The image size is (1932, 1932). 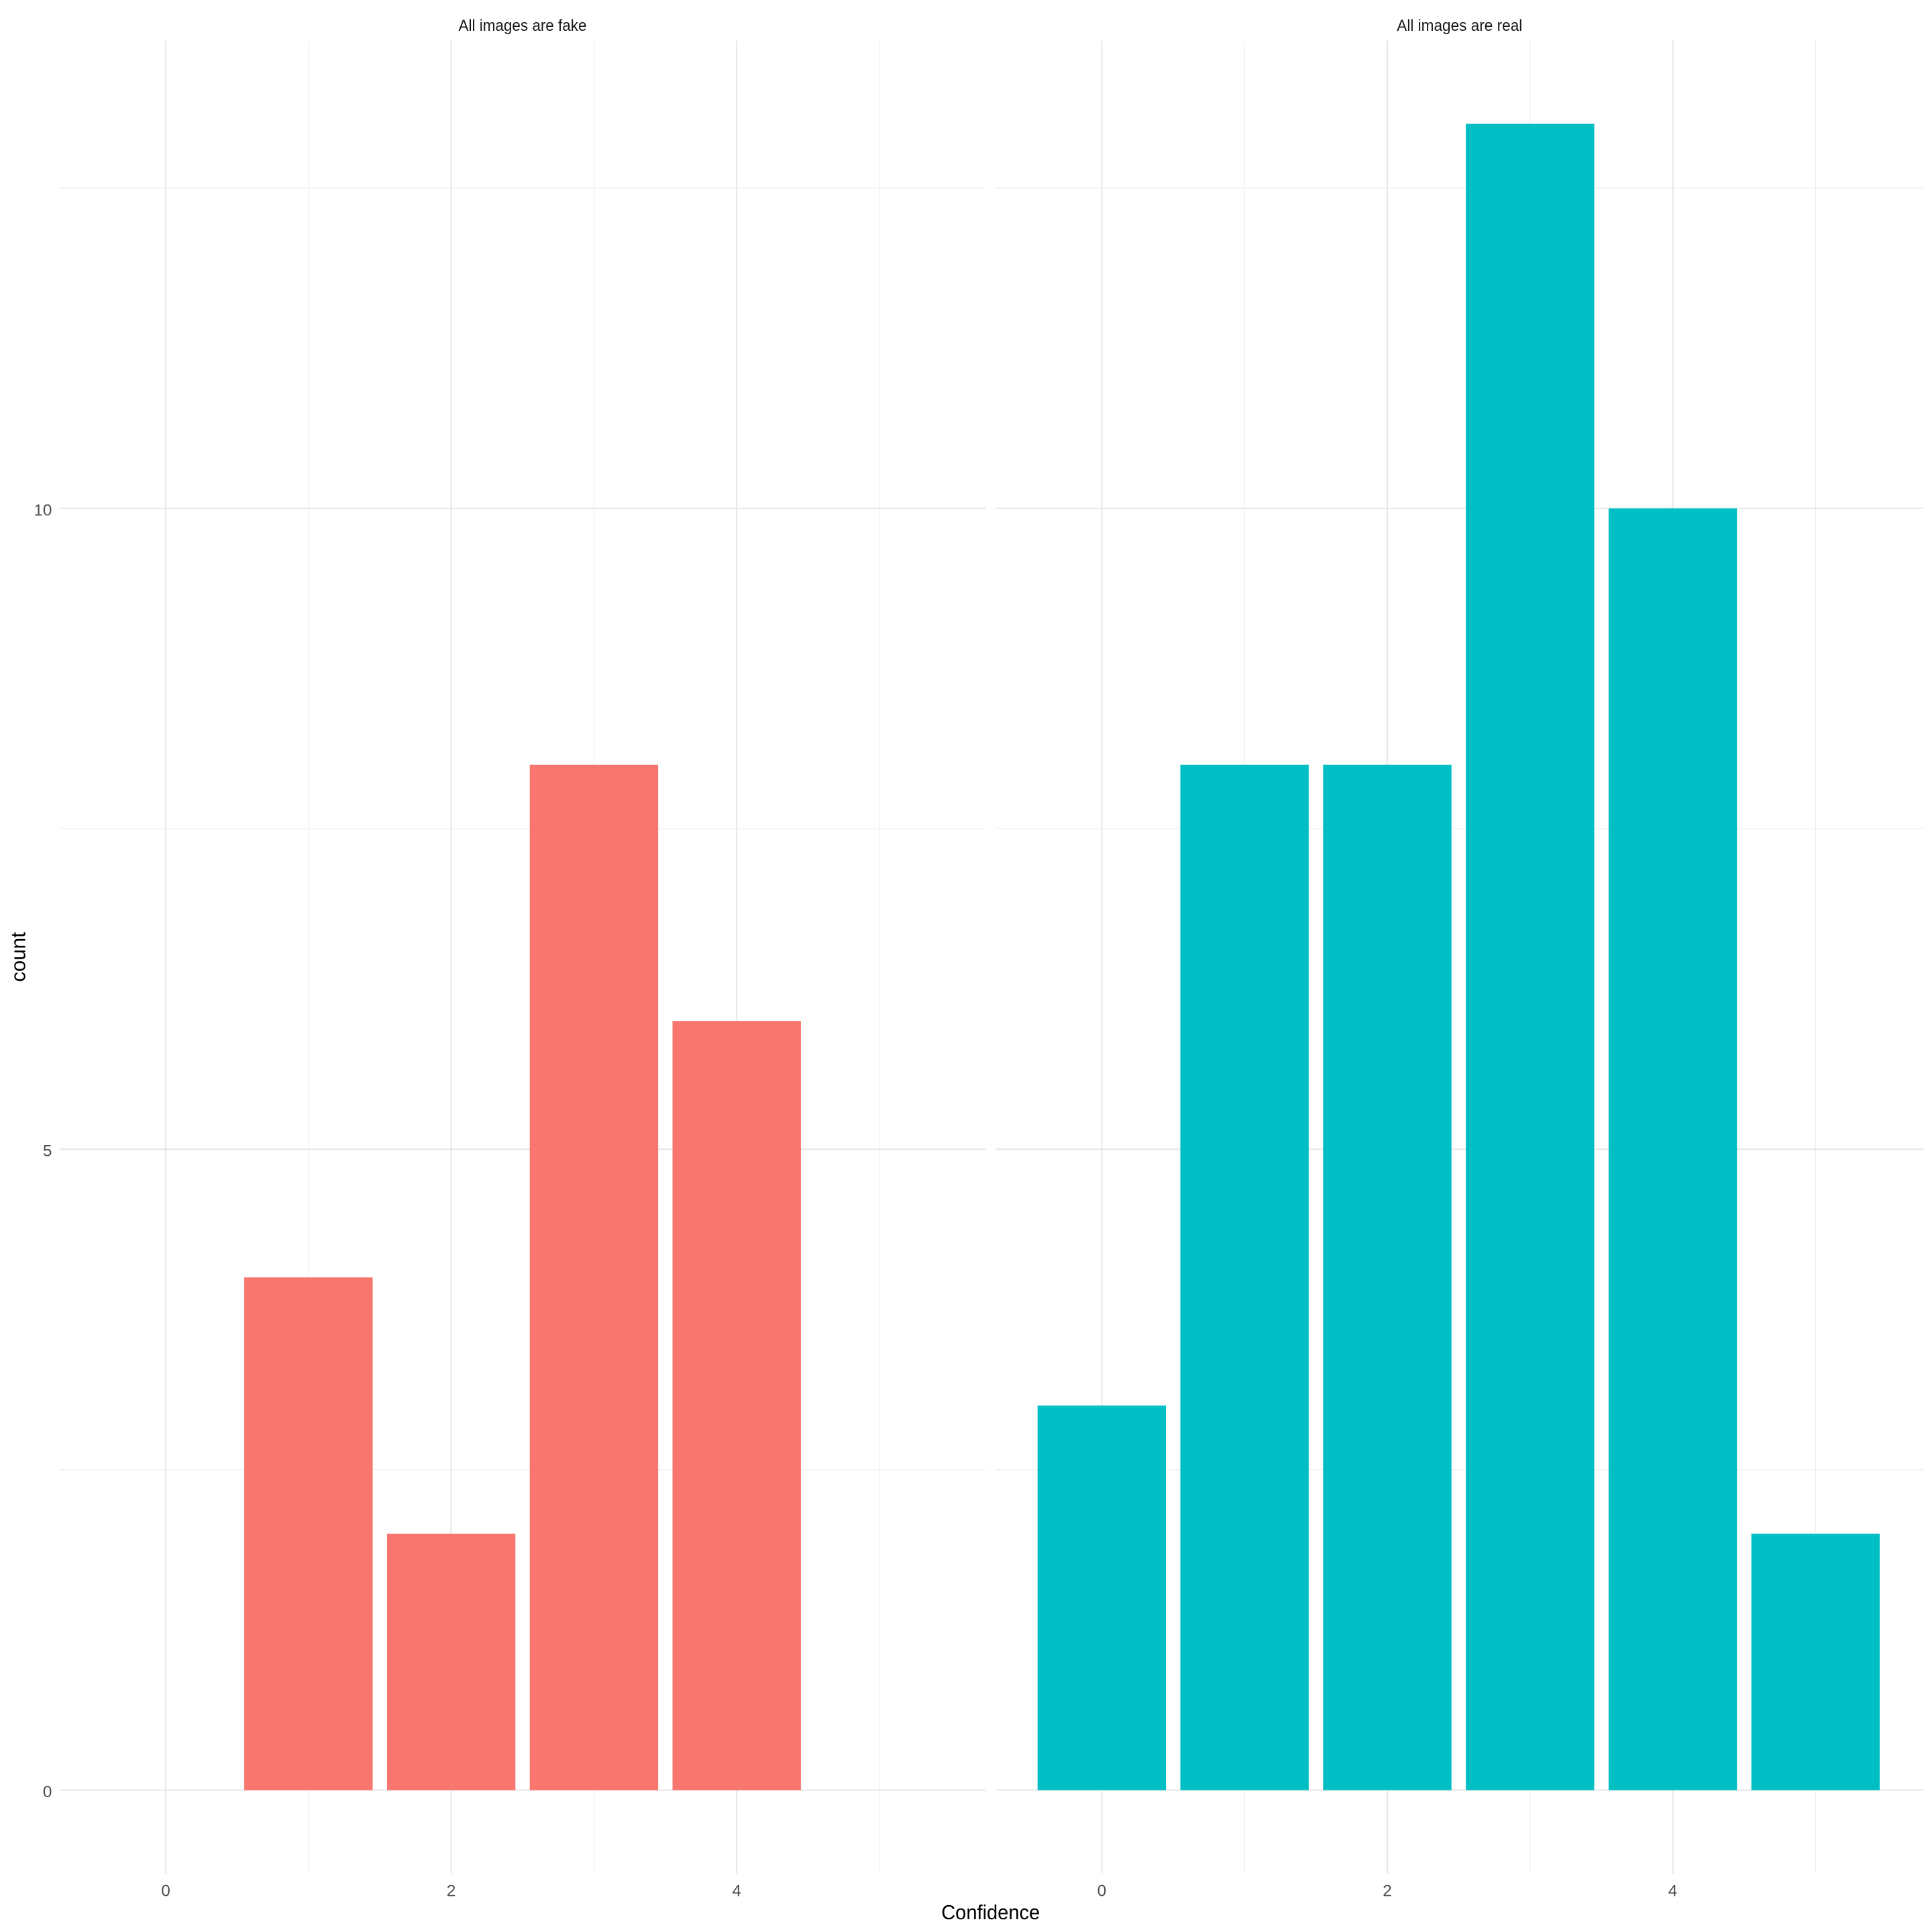 I want to click on svg-text: Confidence, so click(x=990, y=1912).